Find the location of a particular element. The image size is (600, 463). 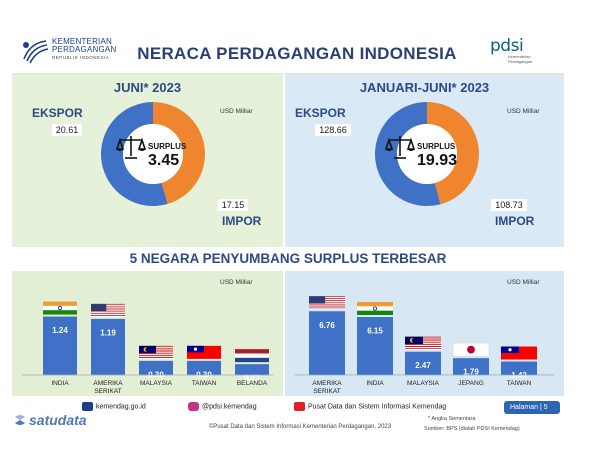

footer-website: kemendag.go.id is located at coordinates (114, 407).